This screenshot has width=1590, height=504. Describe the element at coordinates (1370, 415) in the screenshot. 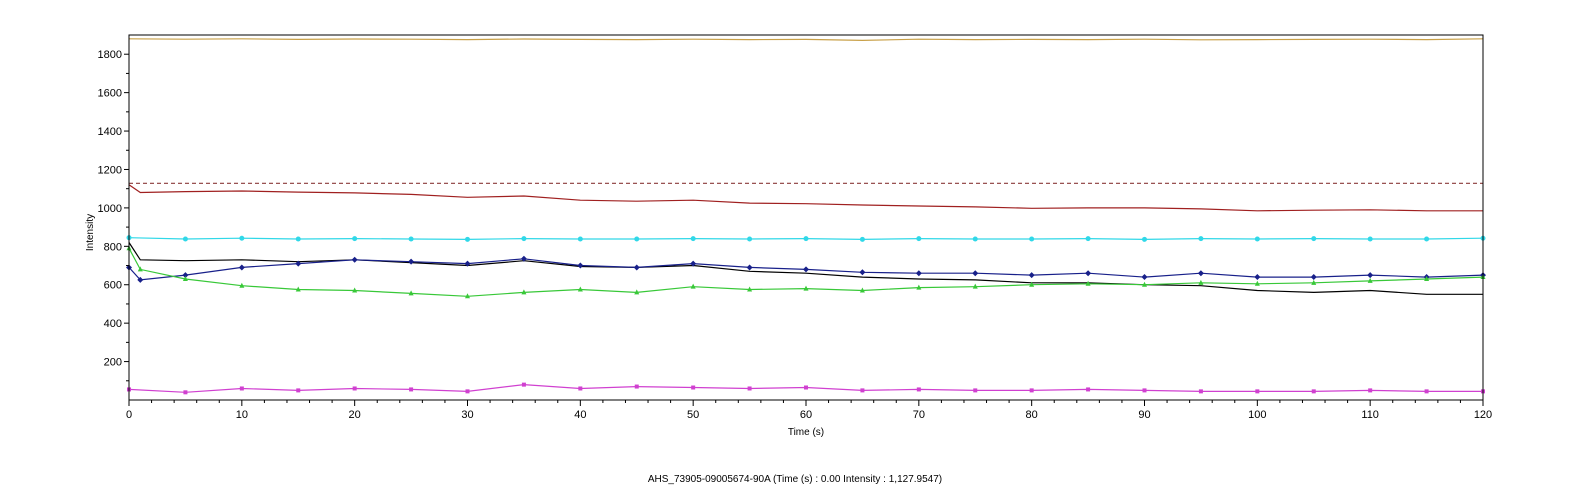

I see `x-tick-label: 110` at that location.